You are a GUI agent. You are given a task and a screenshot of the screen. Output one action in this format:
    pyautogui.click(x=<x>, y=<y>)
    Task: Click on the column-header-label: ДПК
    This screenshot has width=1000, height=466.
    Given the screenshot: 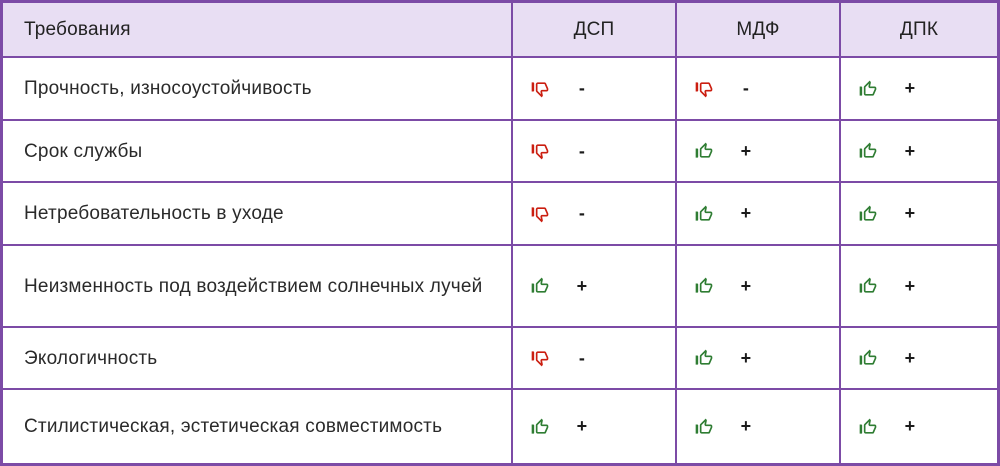 What is the action you would take?
    pyautogui.click(x=919, y=29)
    